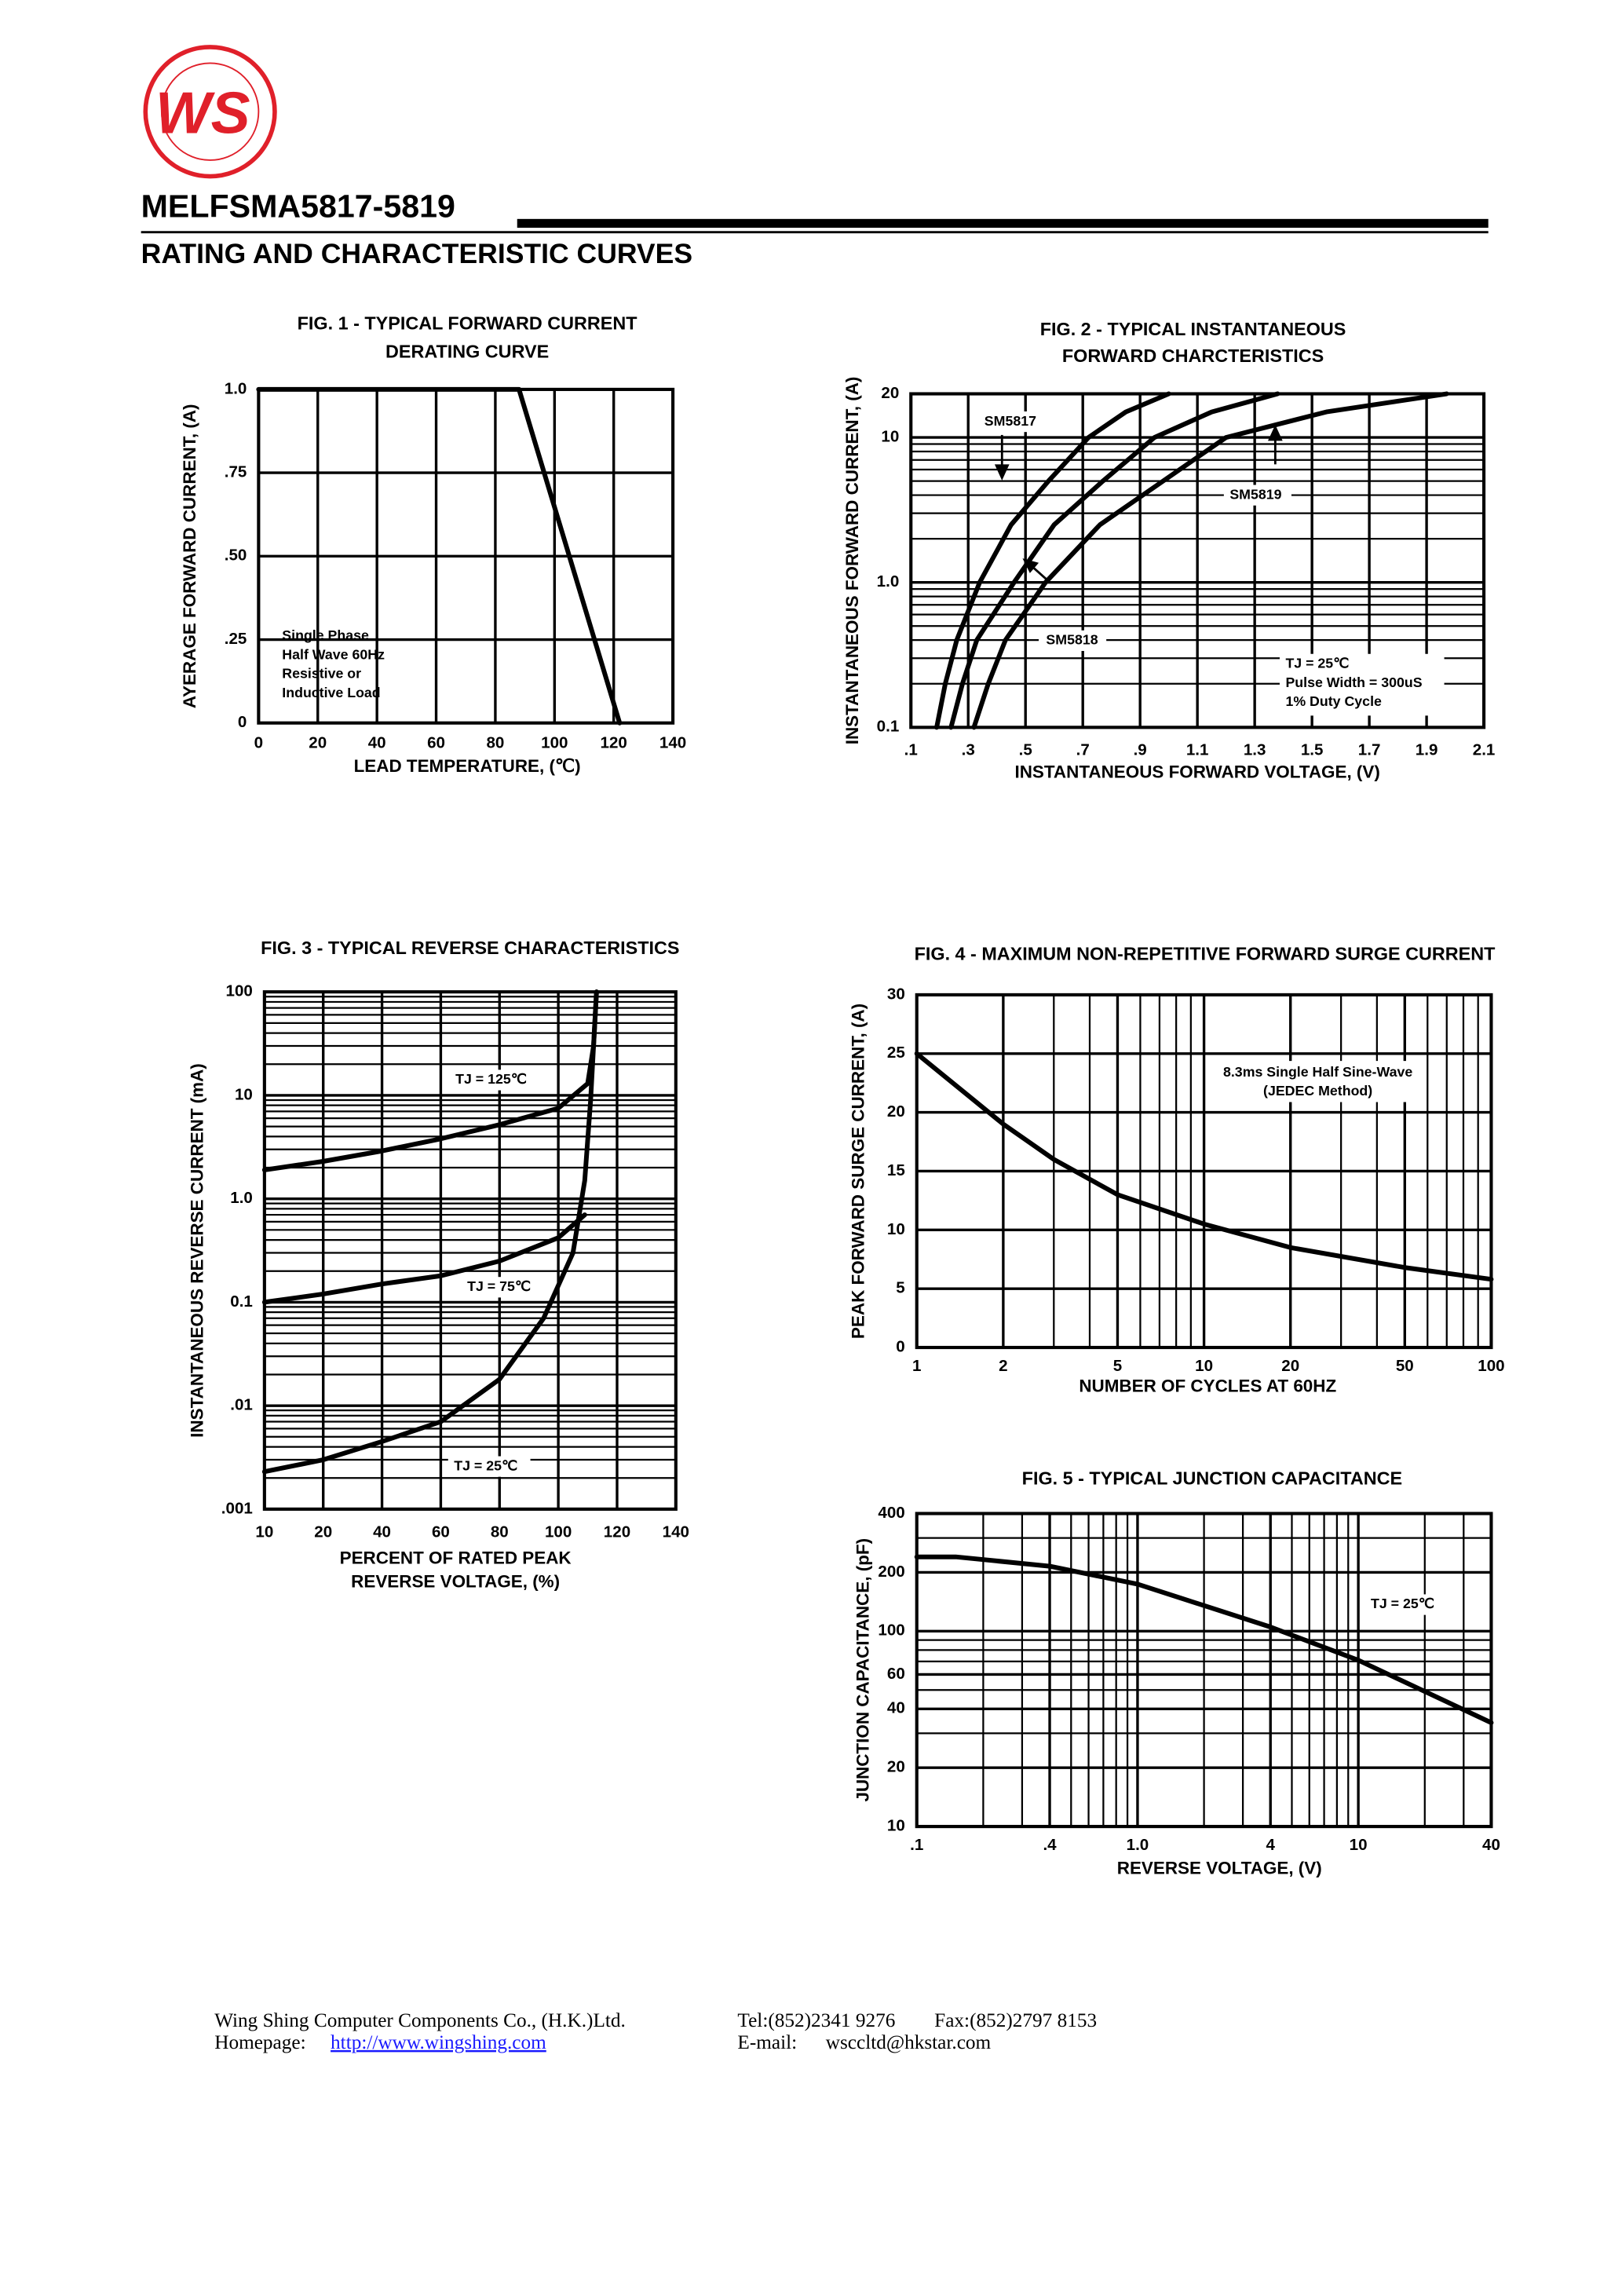 Image resolution: width=1622 pixels, height=2296 pixels. What do you see at coordinates (1196, 771) in the screenshot?
I see `x-axis-label: INSTANTANEOUS FORWARD VOLTAGE, (V)` at bounding box center [1196, 771].